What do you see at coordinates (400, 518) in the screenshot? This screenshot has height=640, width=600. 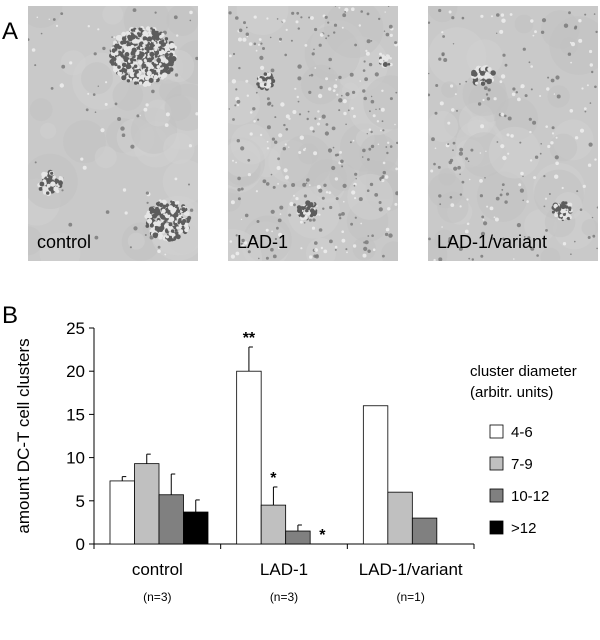 I see `bar-7-9-LAD-1/variant` at bounding box center [400, 518].